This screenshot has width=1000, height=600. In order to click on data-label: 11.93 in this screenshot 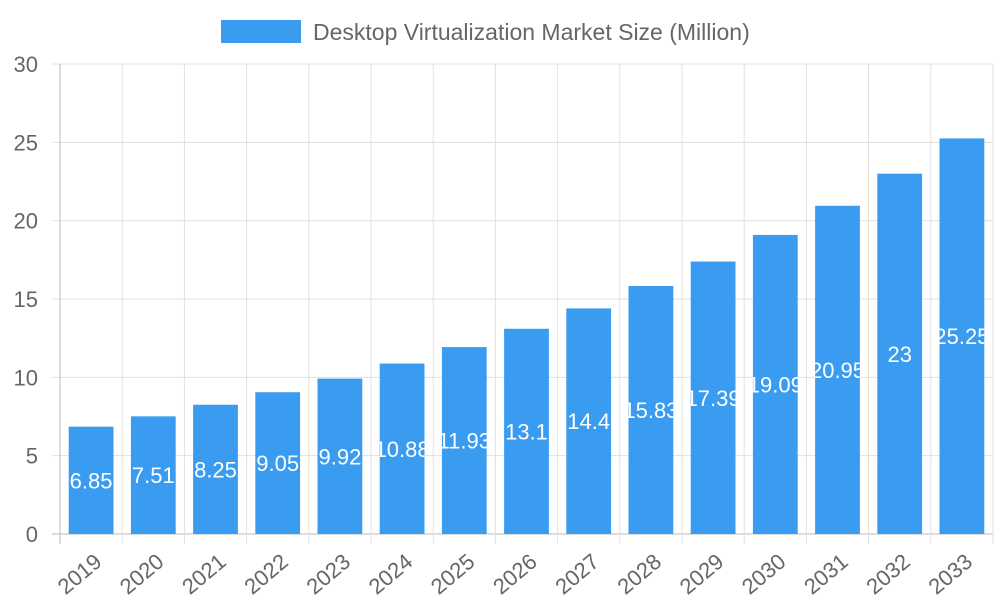, I will do `click(464, 441)`.